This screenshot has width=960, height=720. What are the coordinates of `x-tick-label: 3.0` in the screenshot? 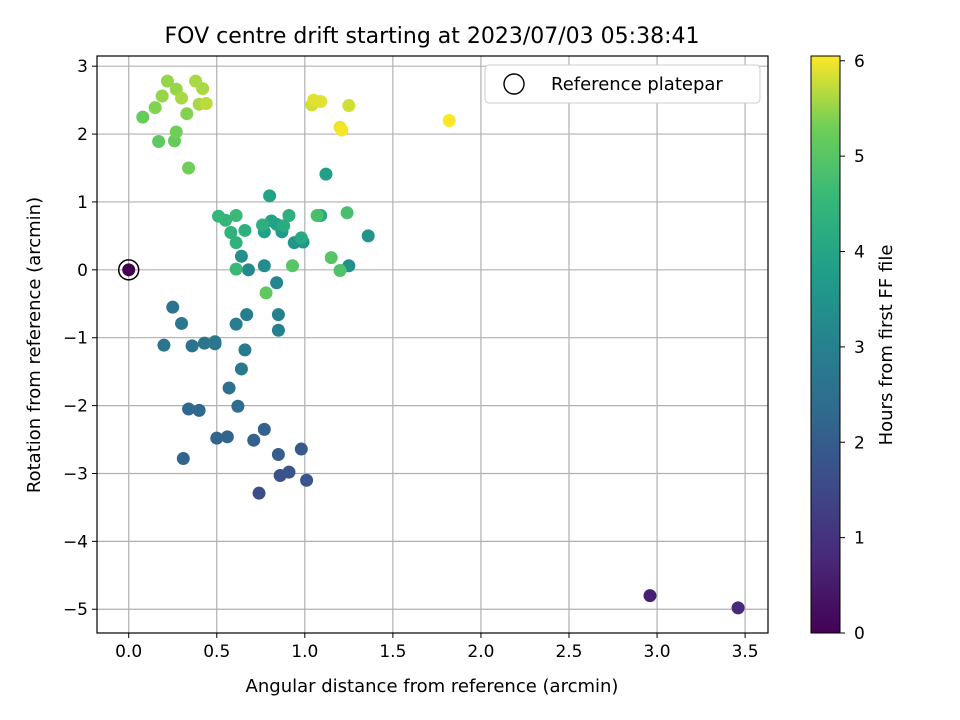 It's located at (657, 652).